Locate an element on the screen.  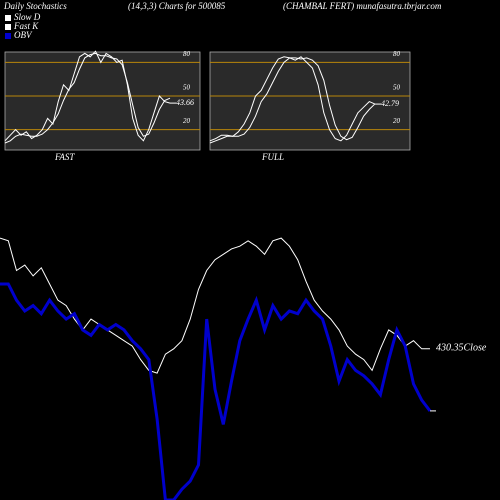
header-right: (CHAMBAL FERT) munafasutra.tbrjar.com is located at coordinates (362, 6).